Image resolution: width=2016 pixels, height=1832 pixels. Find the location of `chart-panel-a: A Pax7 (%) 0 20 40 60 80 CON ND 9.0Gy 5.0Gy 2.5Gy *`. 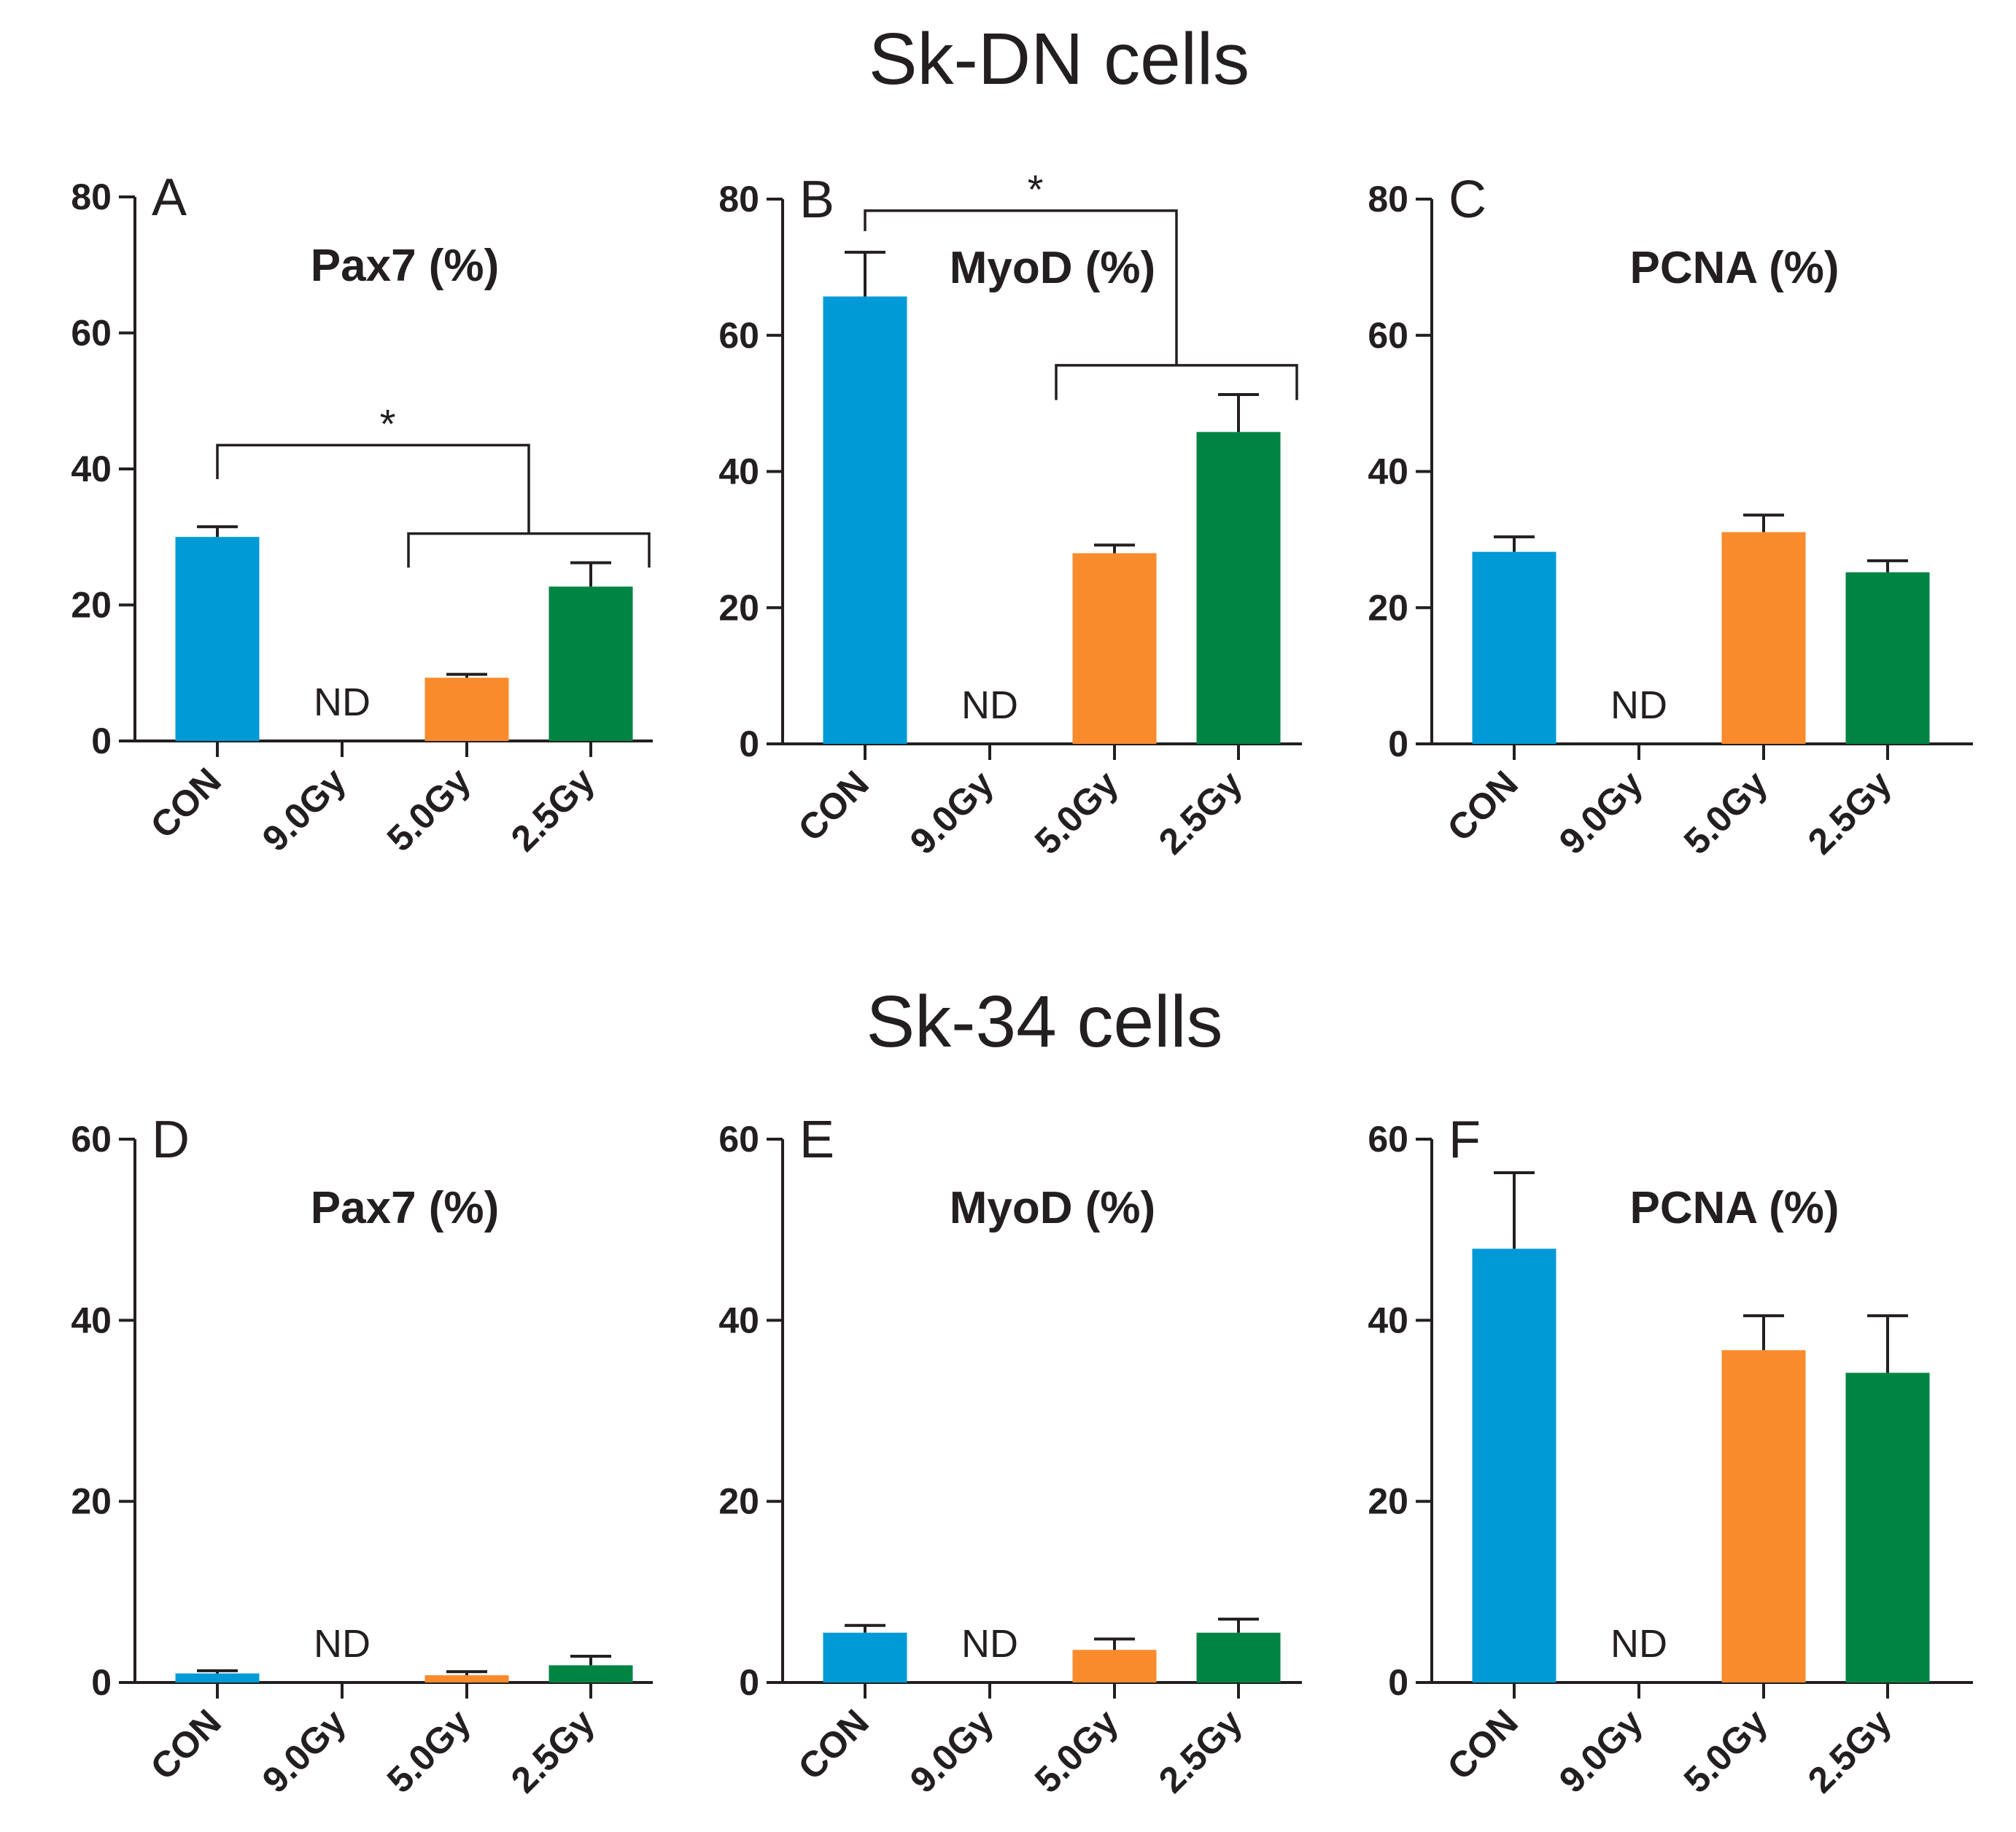

chart-panel-a: A Pax7 (%) 0 20 40 60 80 CON ND 9.0Gy 5.0Gy 2.5Gy * is located at coordinates (362, 513).